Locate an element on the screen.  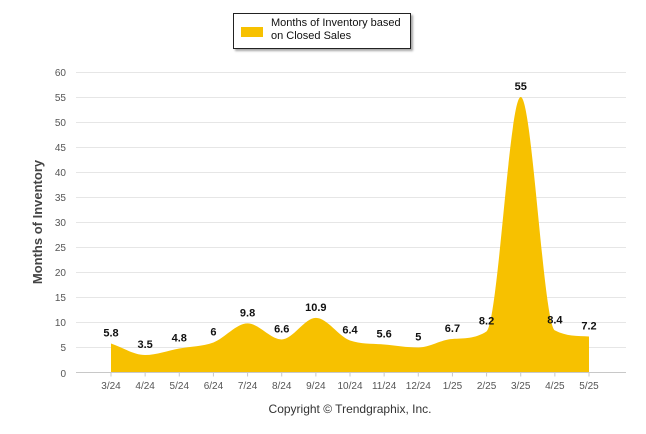
y-tick-label: 20 is located at coordinates (61, 273).